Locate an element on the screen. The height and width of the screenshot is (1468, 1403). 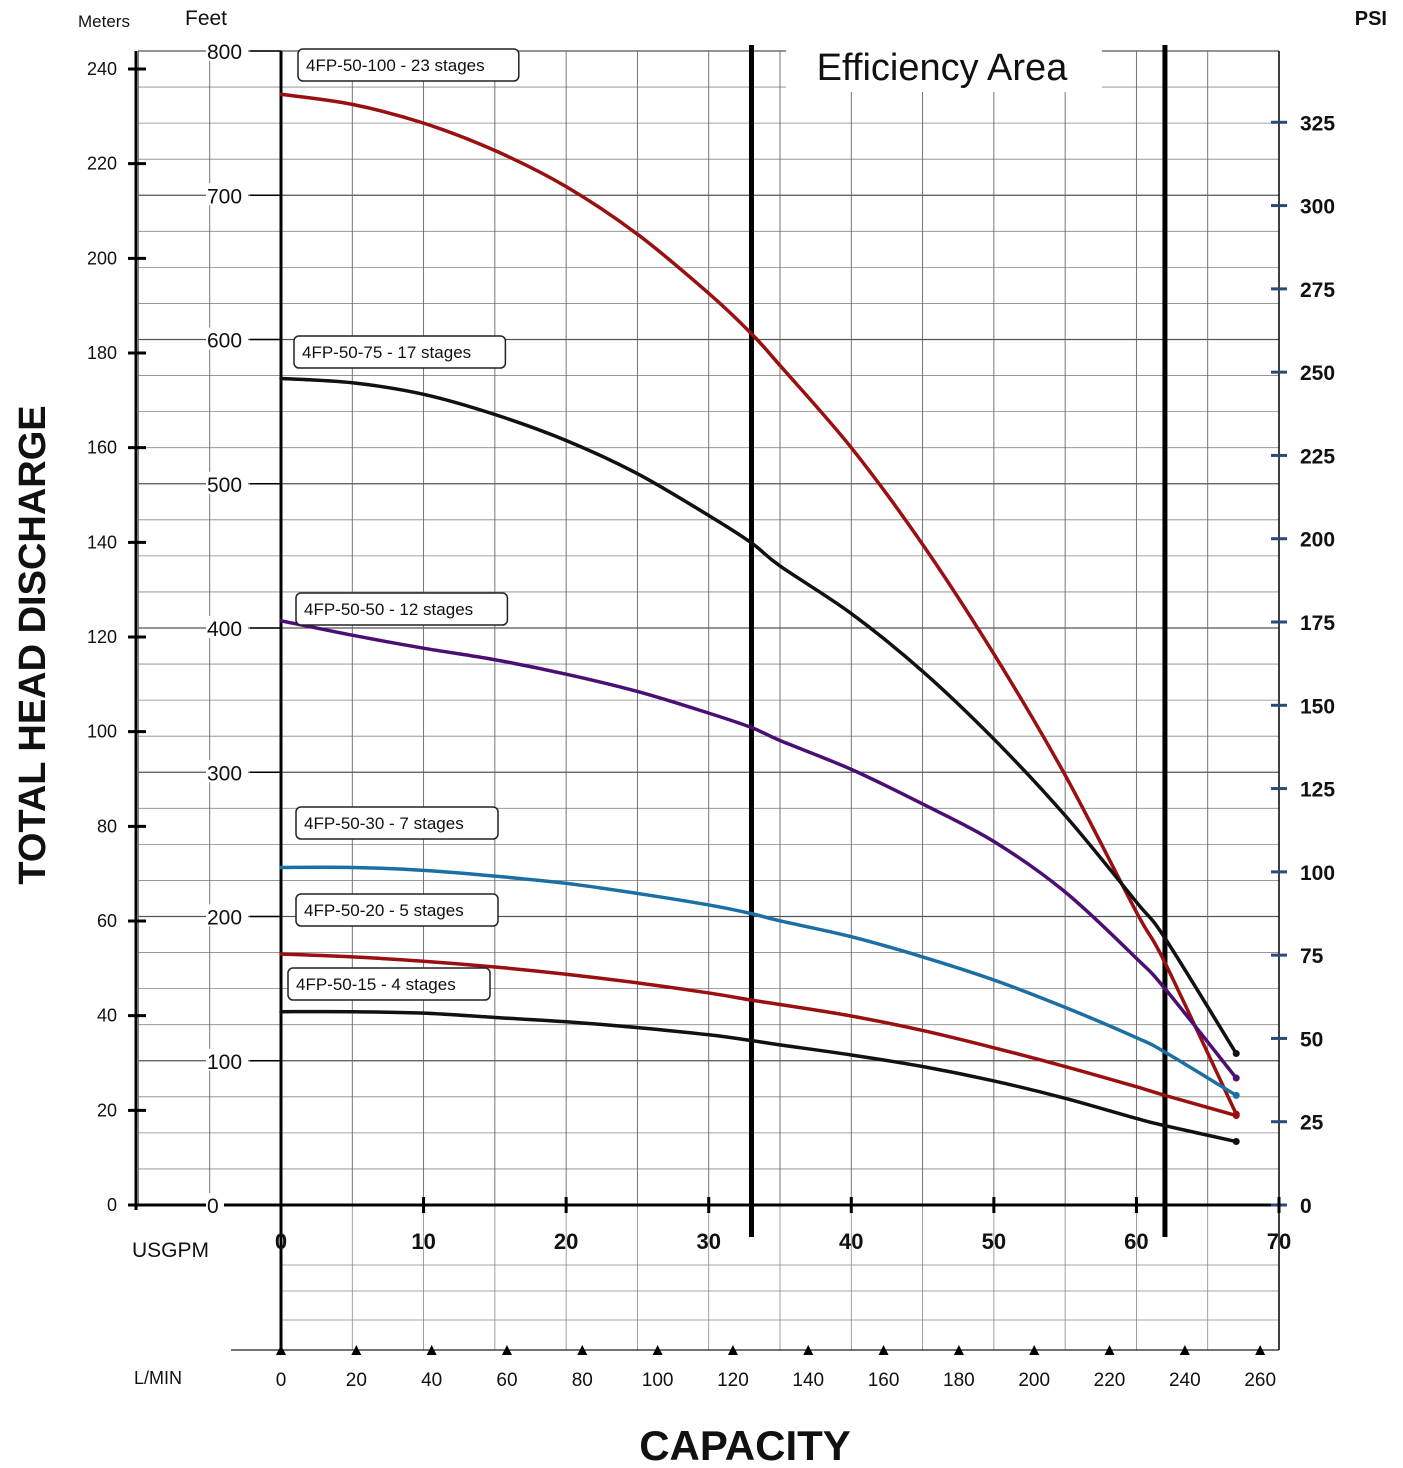
lmin-tick-label: 120 is located at coordinates (733, 1380).